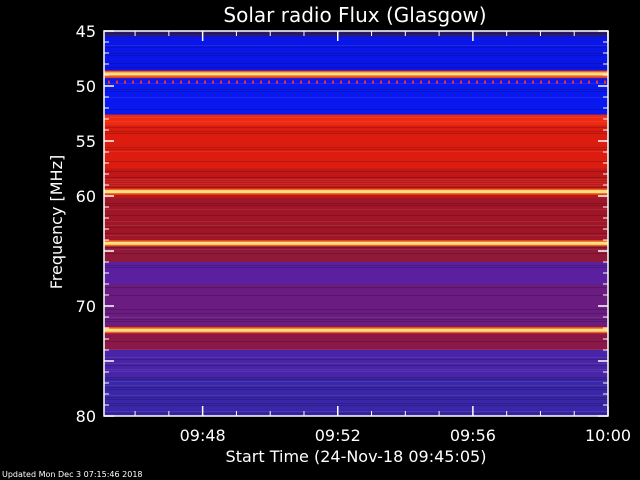 The image size is (640, 480). What do you see at coordinates (86, 416) in the screenshot?
I see `y-tick-label: 80` at bounding box center [86, 416].